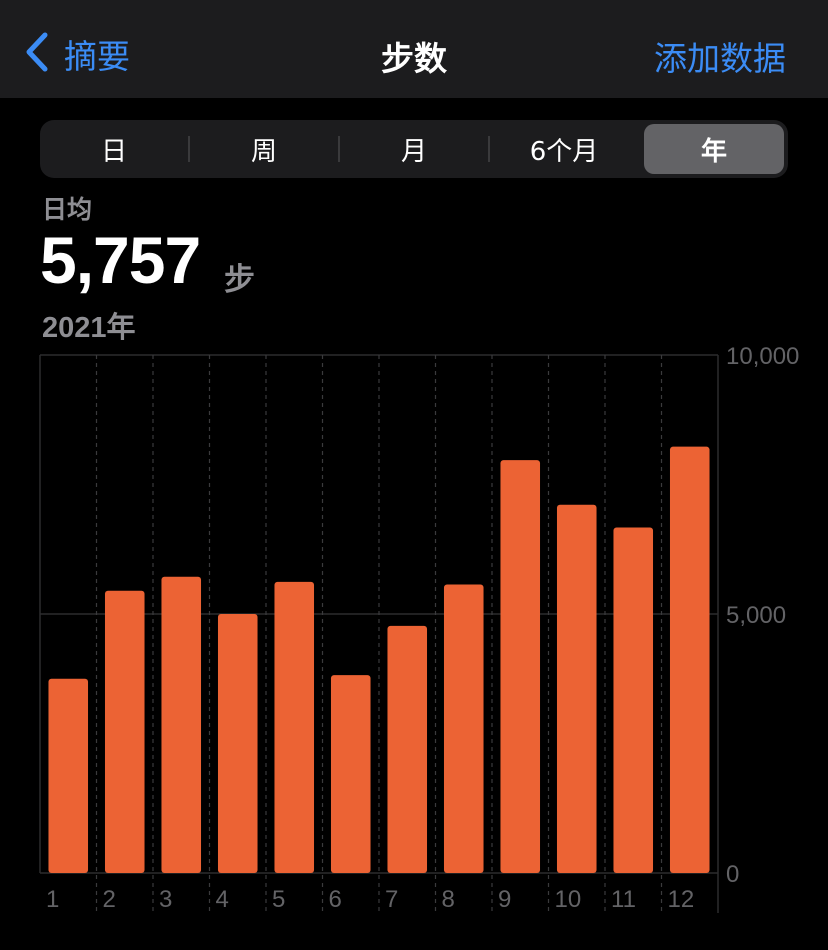 The width and height of the screenshot is (828, 950). Describe the element at coordinates (263, 151) in the screenshot. I see `segment-week: 周` at that location.